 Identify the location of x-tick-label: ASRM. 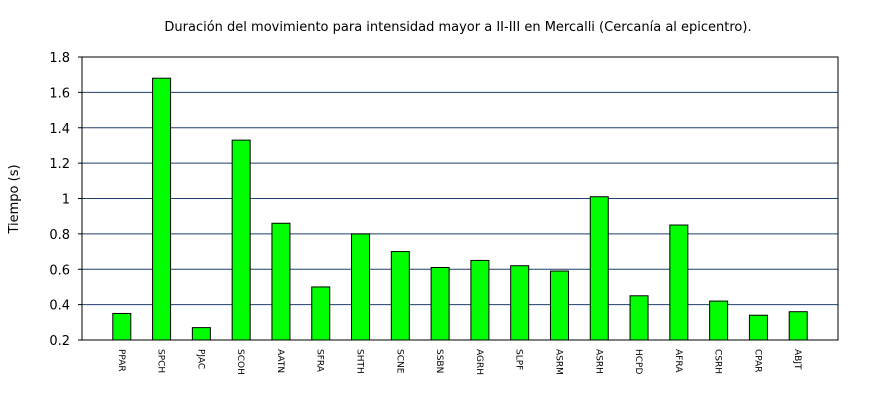
(558, 362).